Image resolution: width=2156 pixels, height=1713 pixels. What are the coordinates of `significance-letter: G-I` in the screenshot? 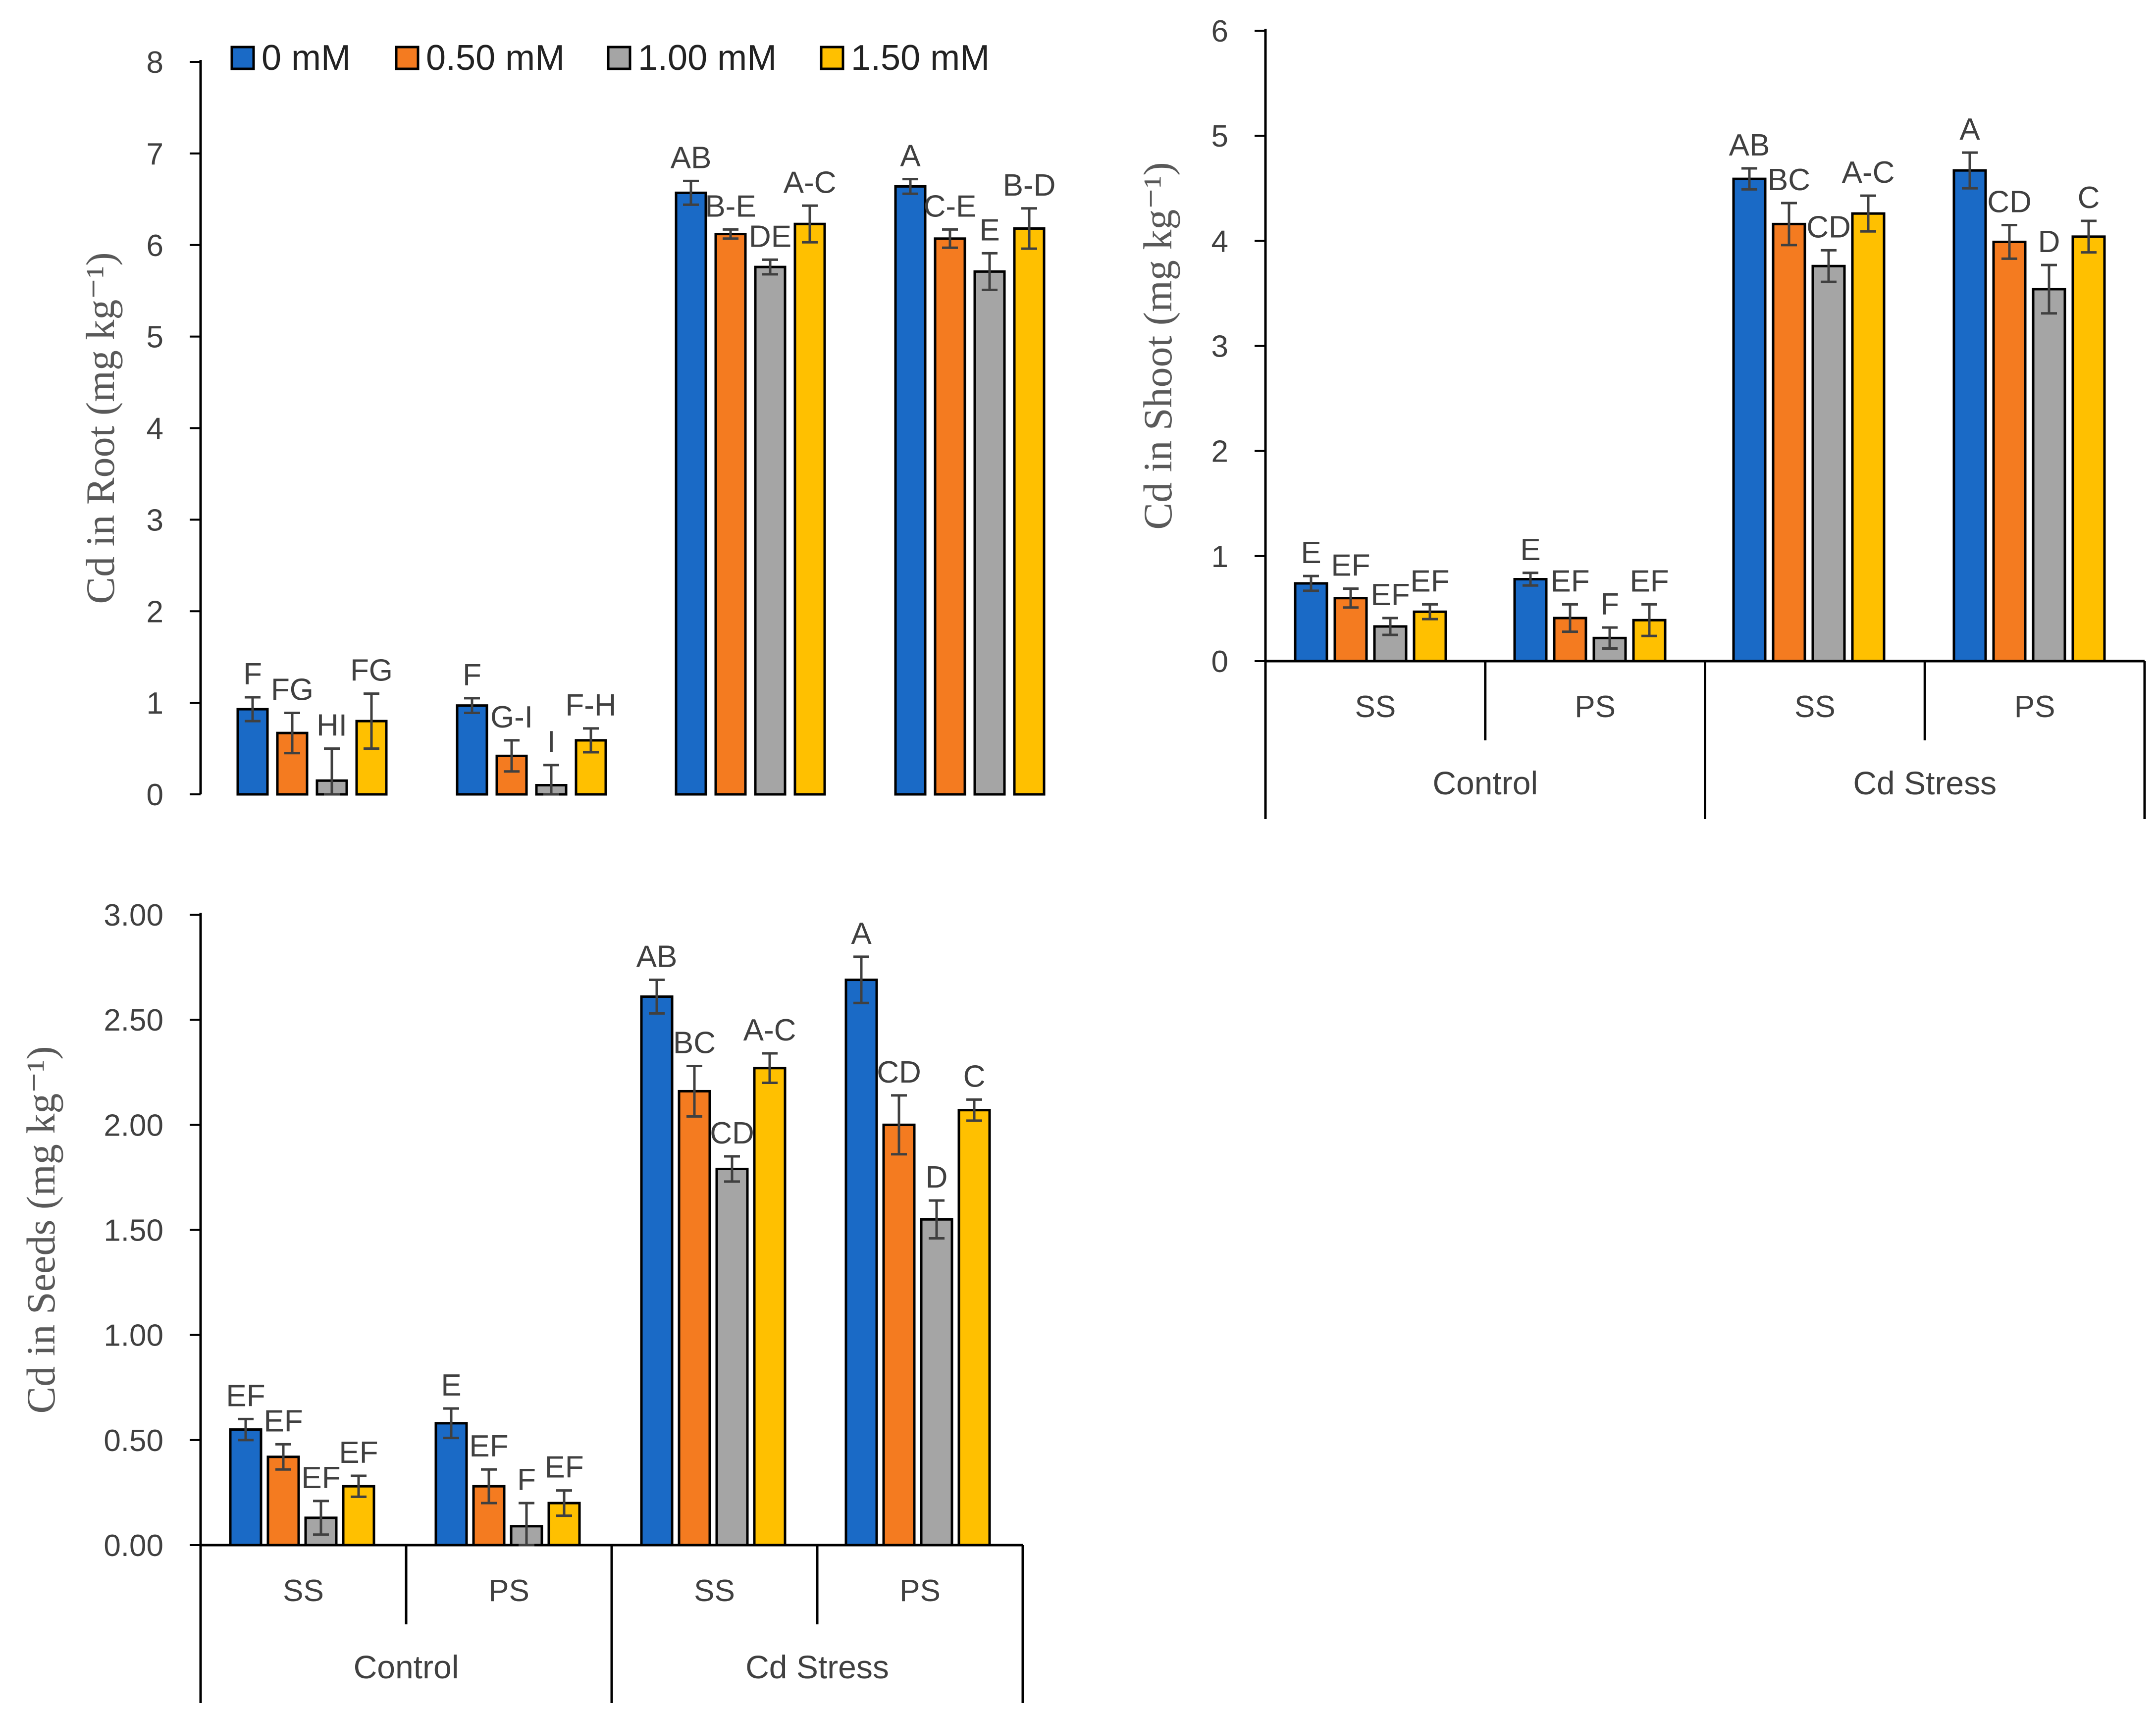 It's located at (511, 717).